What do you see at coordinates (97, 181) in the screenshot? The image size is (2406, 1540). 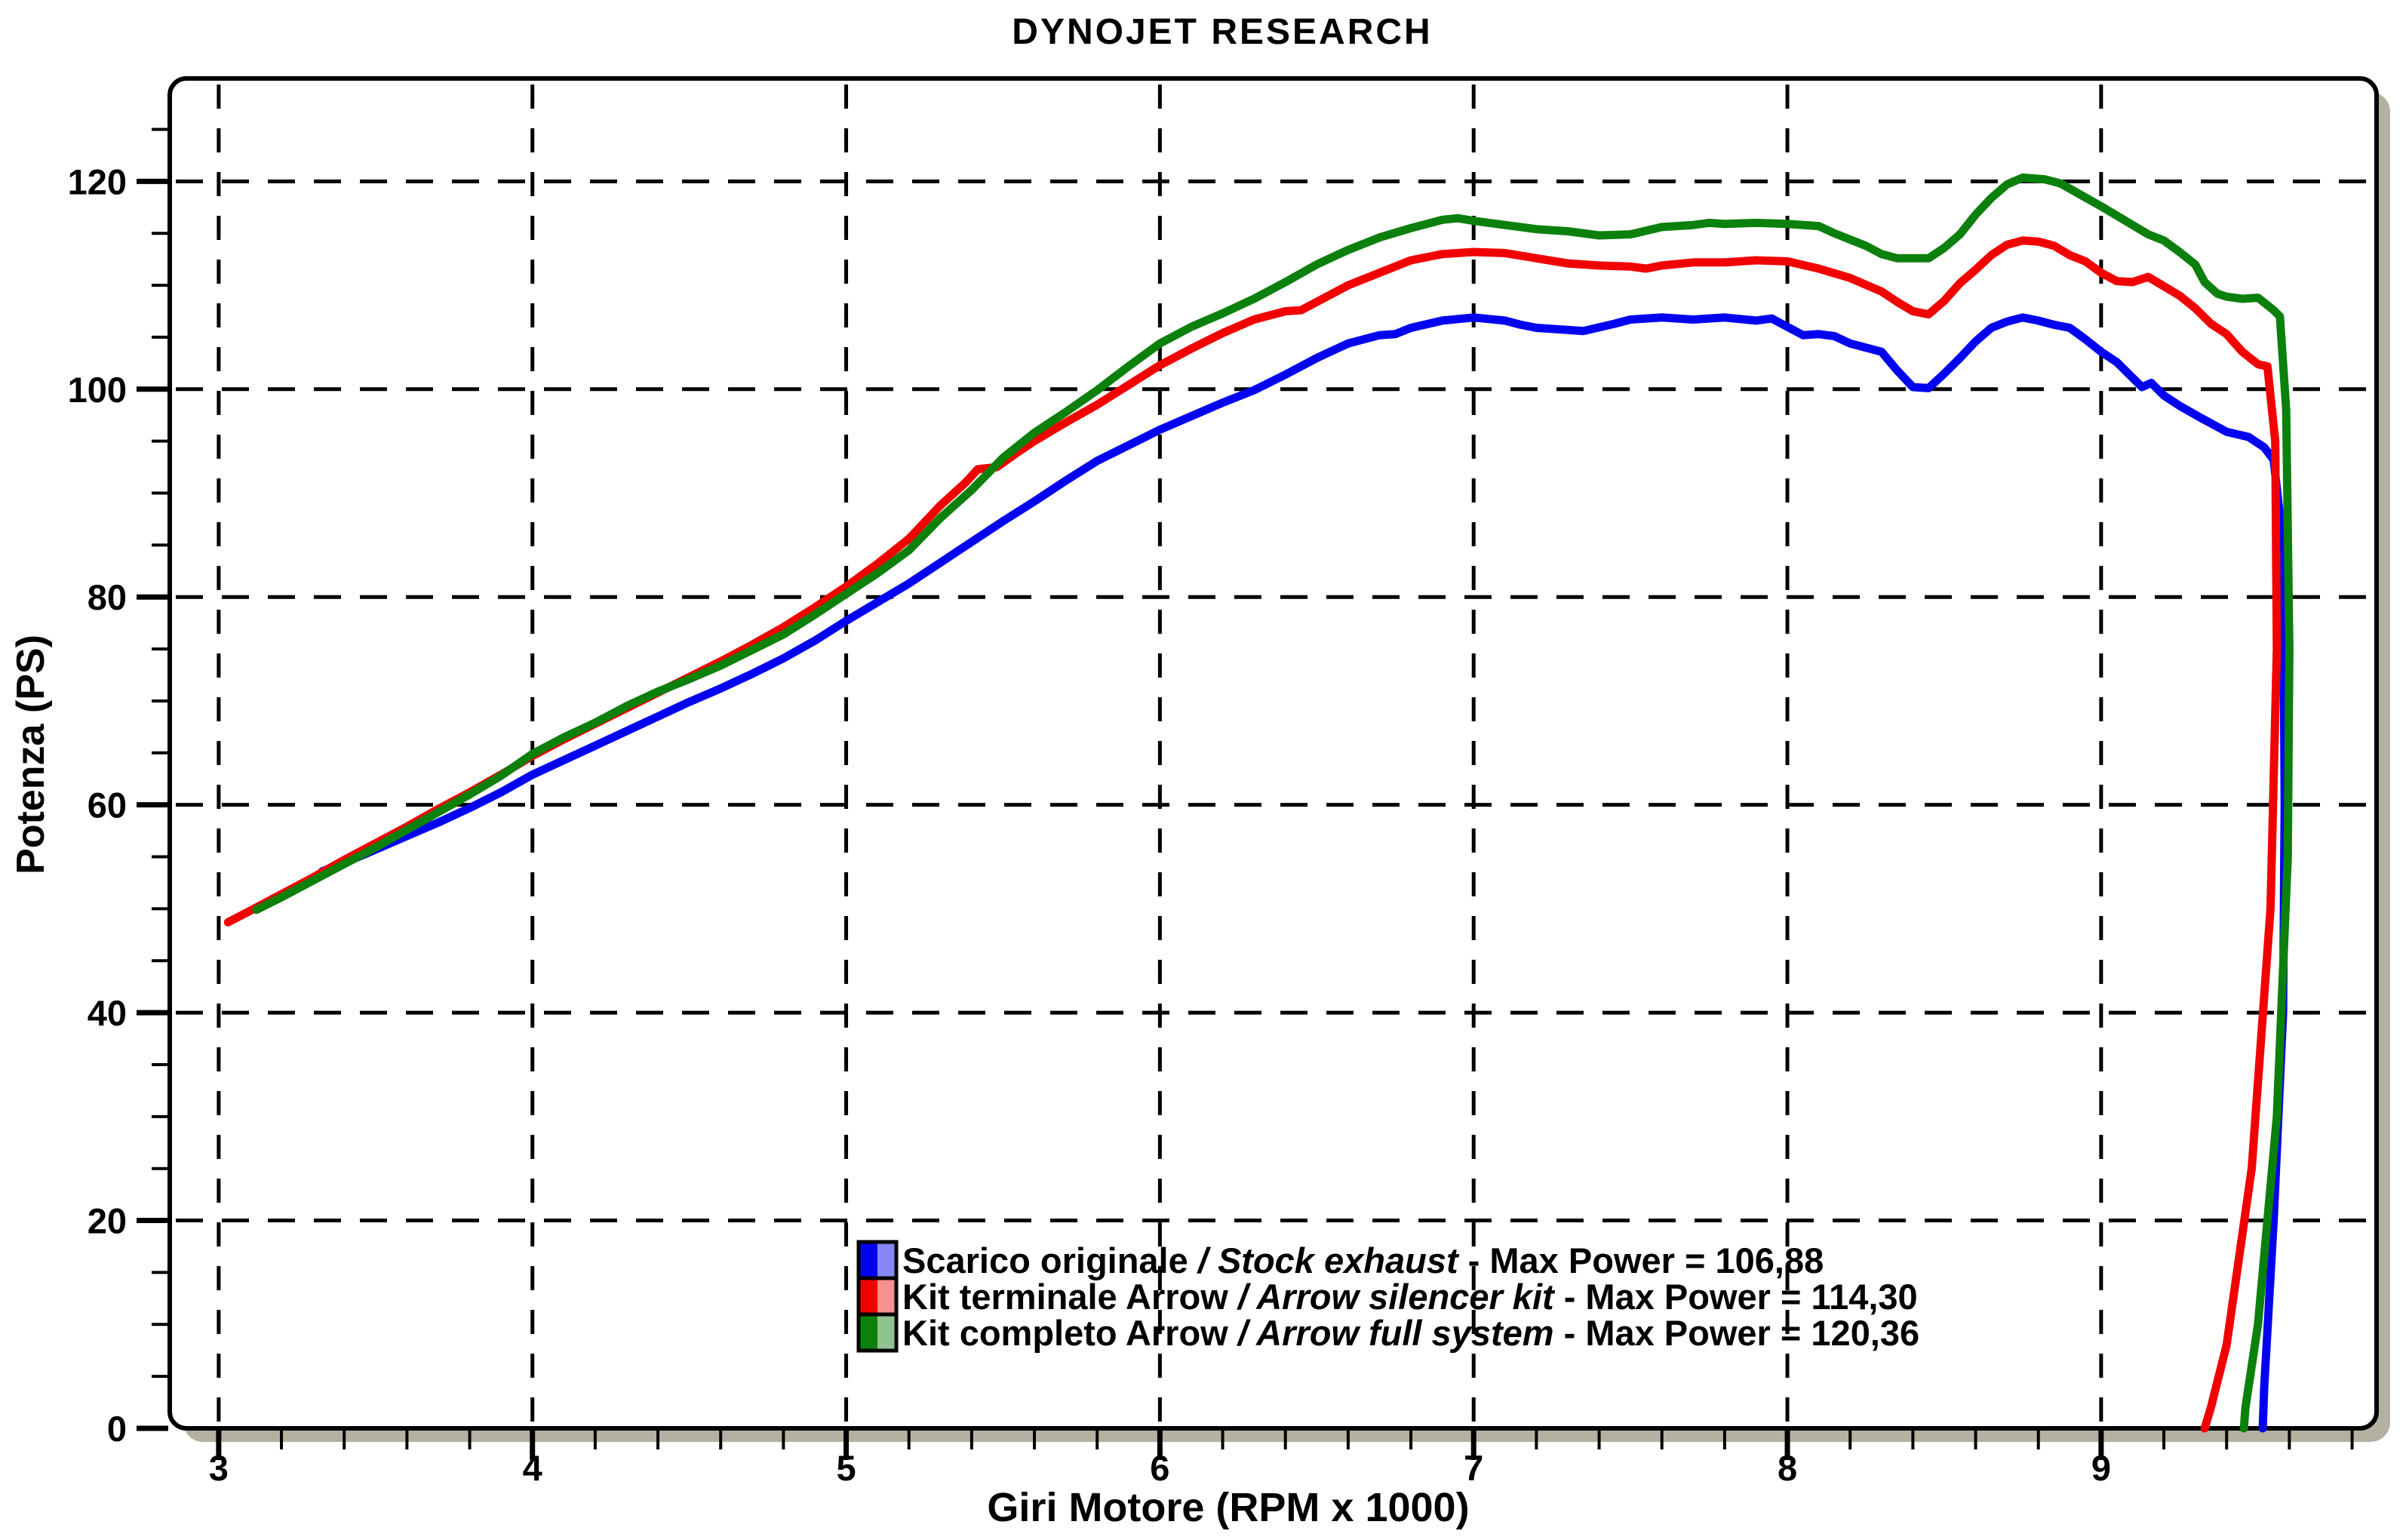 I see `y-tick-label-120: 120` at bounding box center [97, 181].